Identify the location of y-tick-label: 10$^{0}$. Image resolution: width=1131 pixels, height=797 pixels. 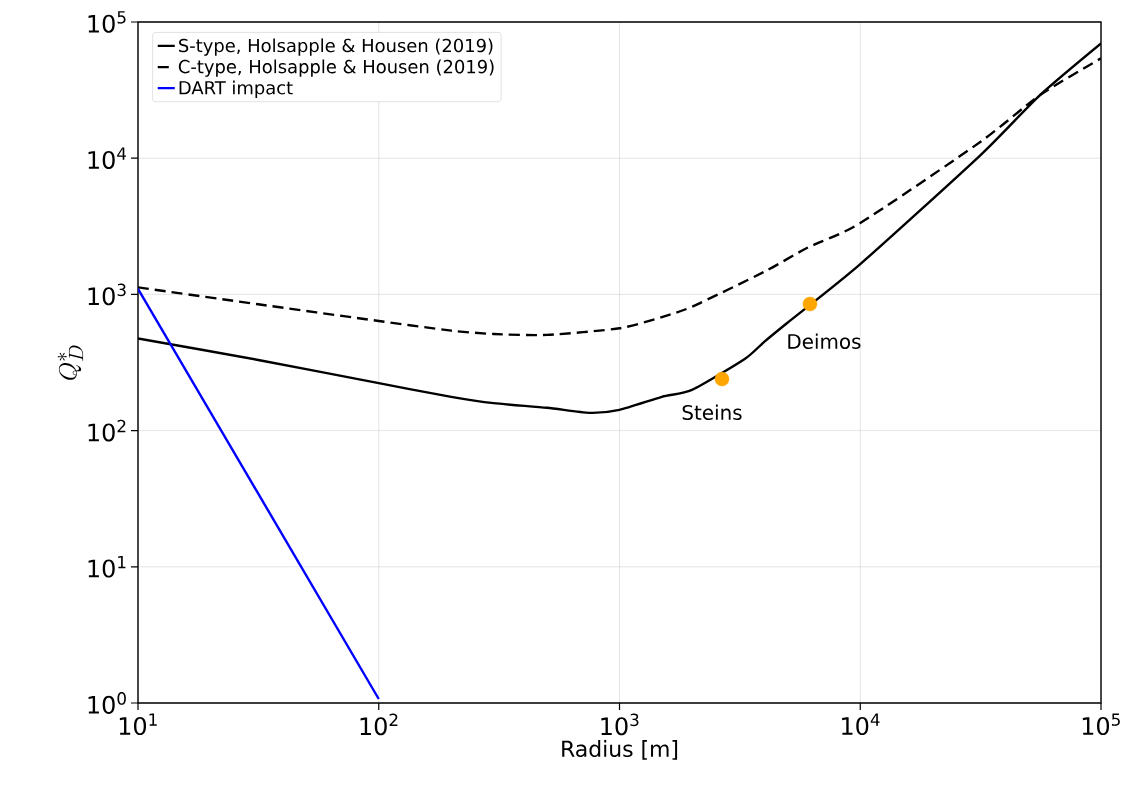
(107, 703).